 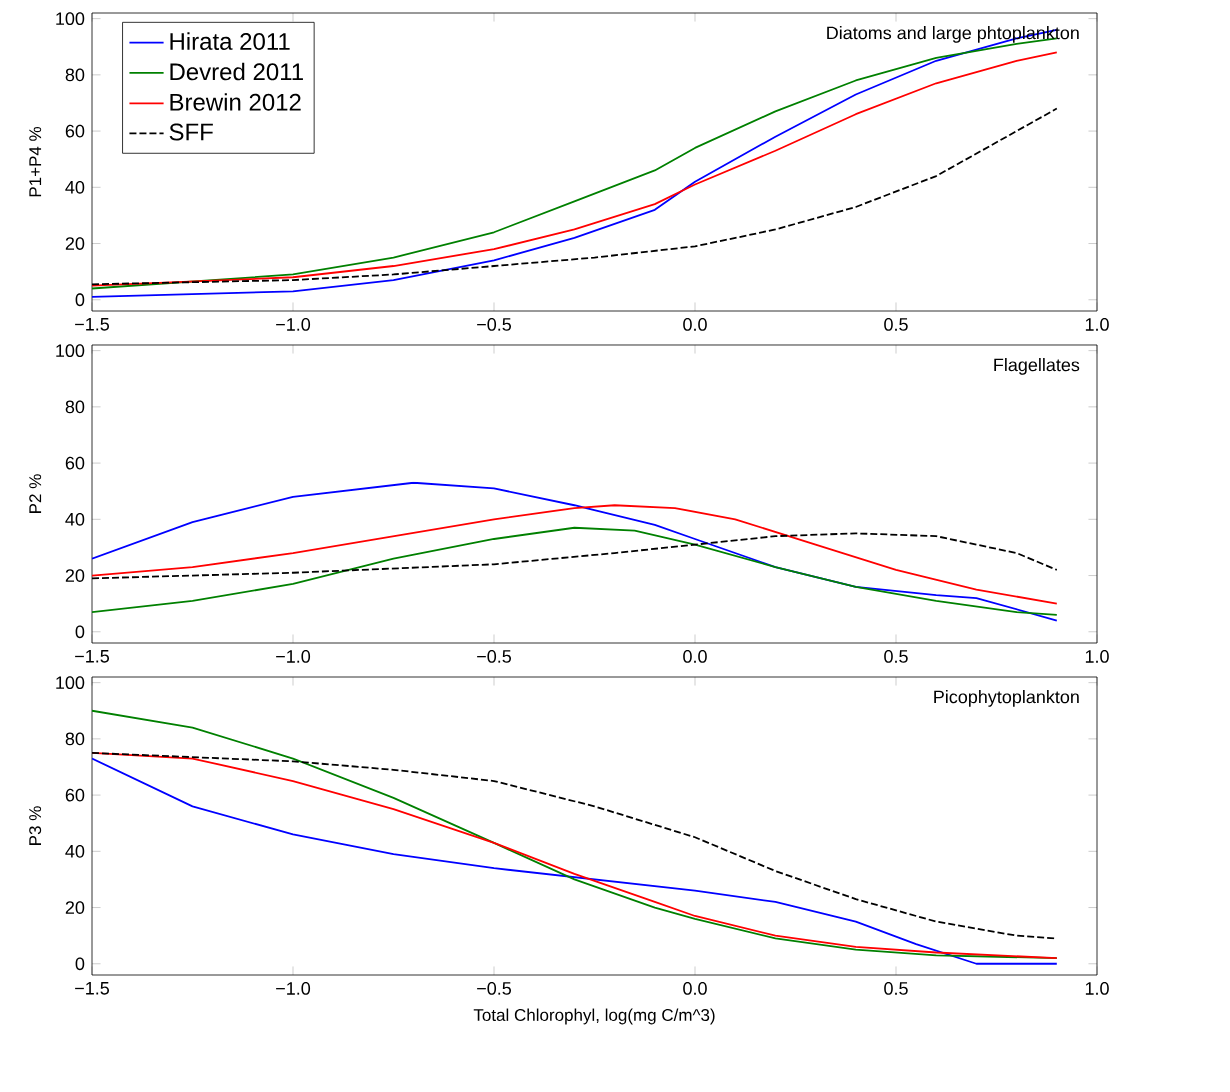 I want to click on x-axis-title: Total Chlorophyl, log(mg C/m^3), so click(x=594, y=1016).